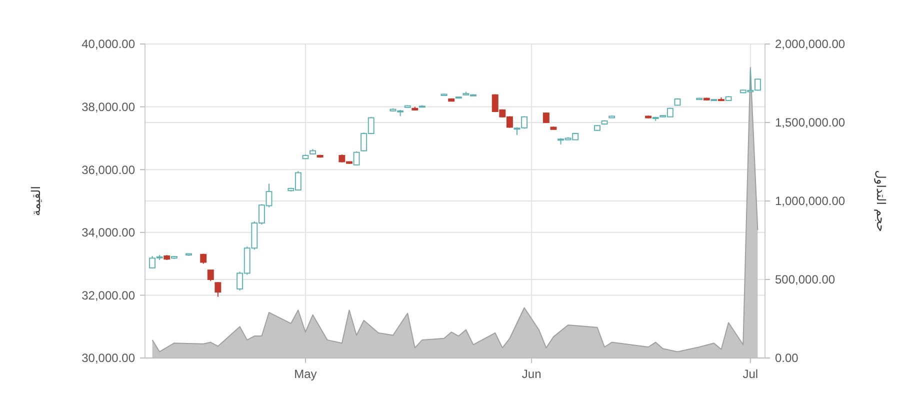  What do you see at coordinates (532, 374) in the screenshot?
I see `x-tick-label: Jun` at bounding box center [532, 374].